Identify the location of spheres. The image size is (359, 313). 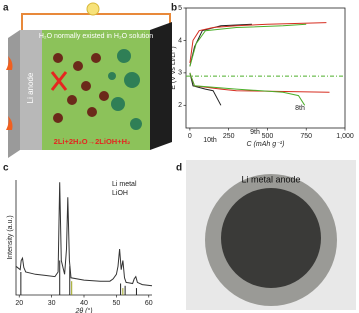
(125, 89).